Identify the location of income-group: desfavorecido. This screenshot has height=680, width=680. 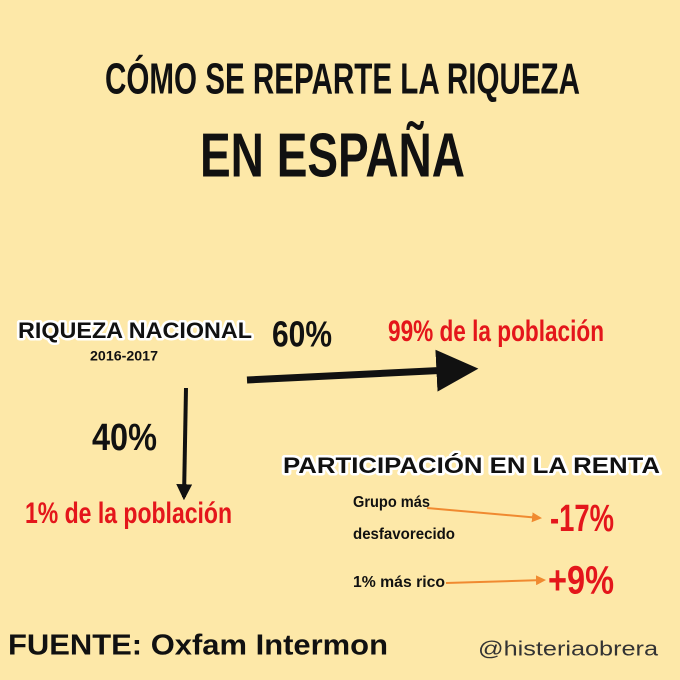
(404, 534).